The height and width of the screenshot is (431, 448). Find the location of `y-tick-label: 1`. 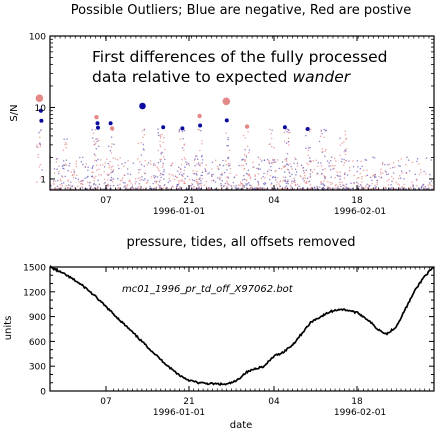

y-tick-label: 1 is located at coordinates (43, 180).